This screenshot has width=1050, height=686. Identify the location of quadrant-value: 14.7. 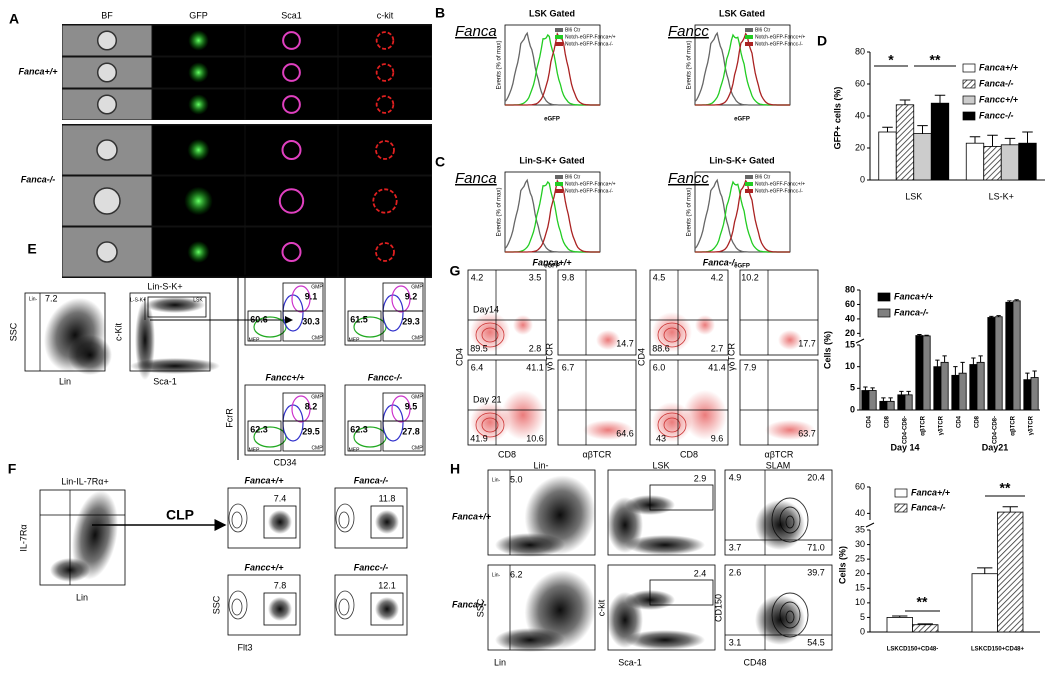
(625, 343).